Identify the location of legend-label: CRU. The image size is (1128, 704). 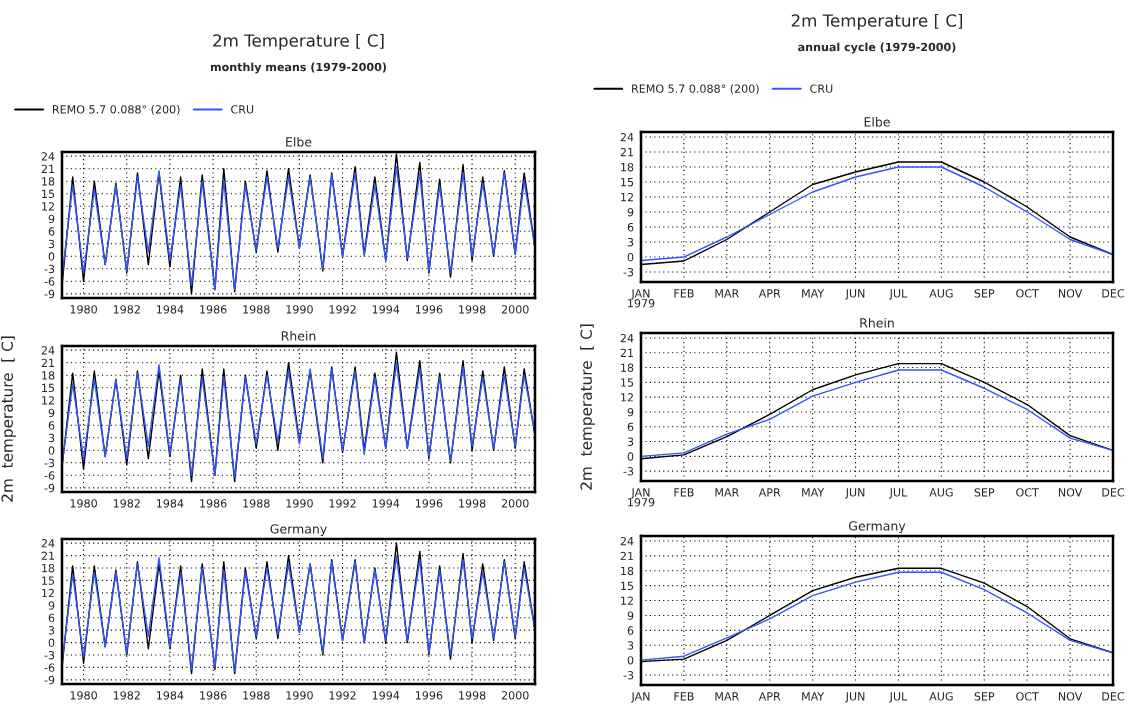
(242, 109).